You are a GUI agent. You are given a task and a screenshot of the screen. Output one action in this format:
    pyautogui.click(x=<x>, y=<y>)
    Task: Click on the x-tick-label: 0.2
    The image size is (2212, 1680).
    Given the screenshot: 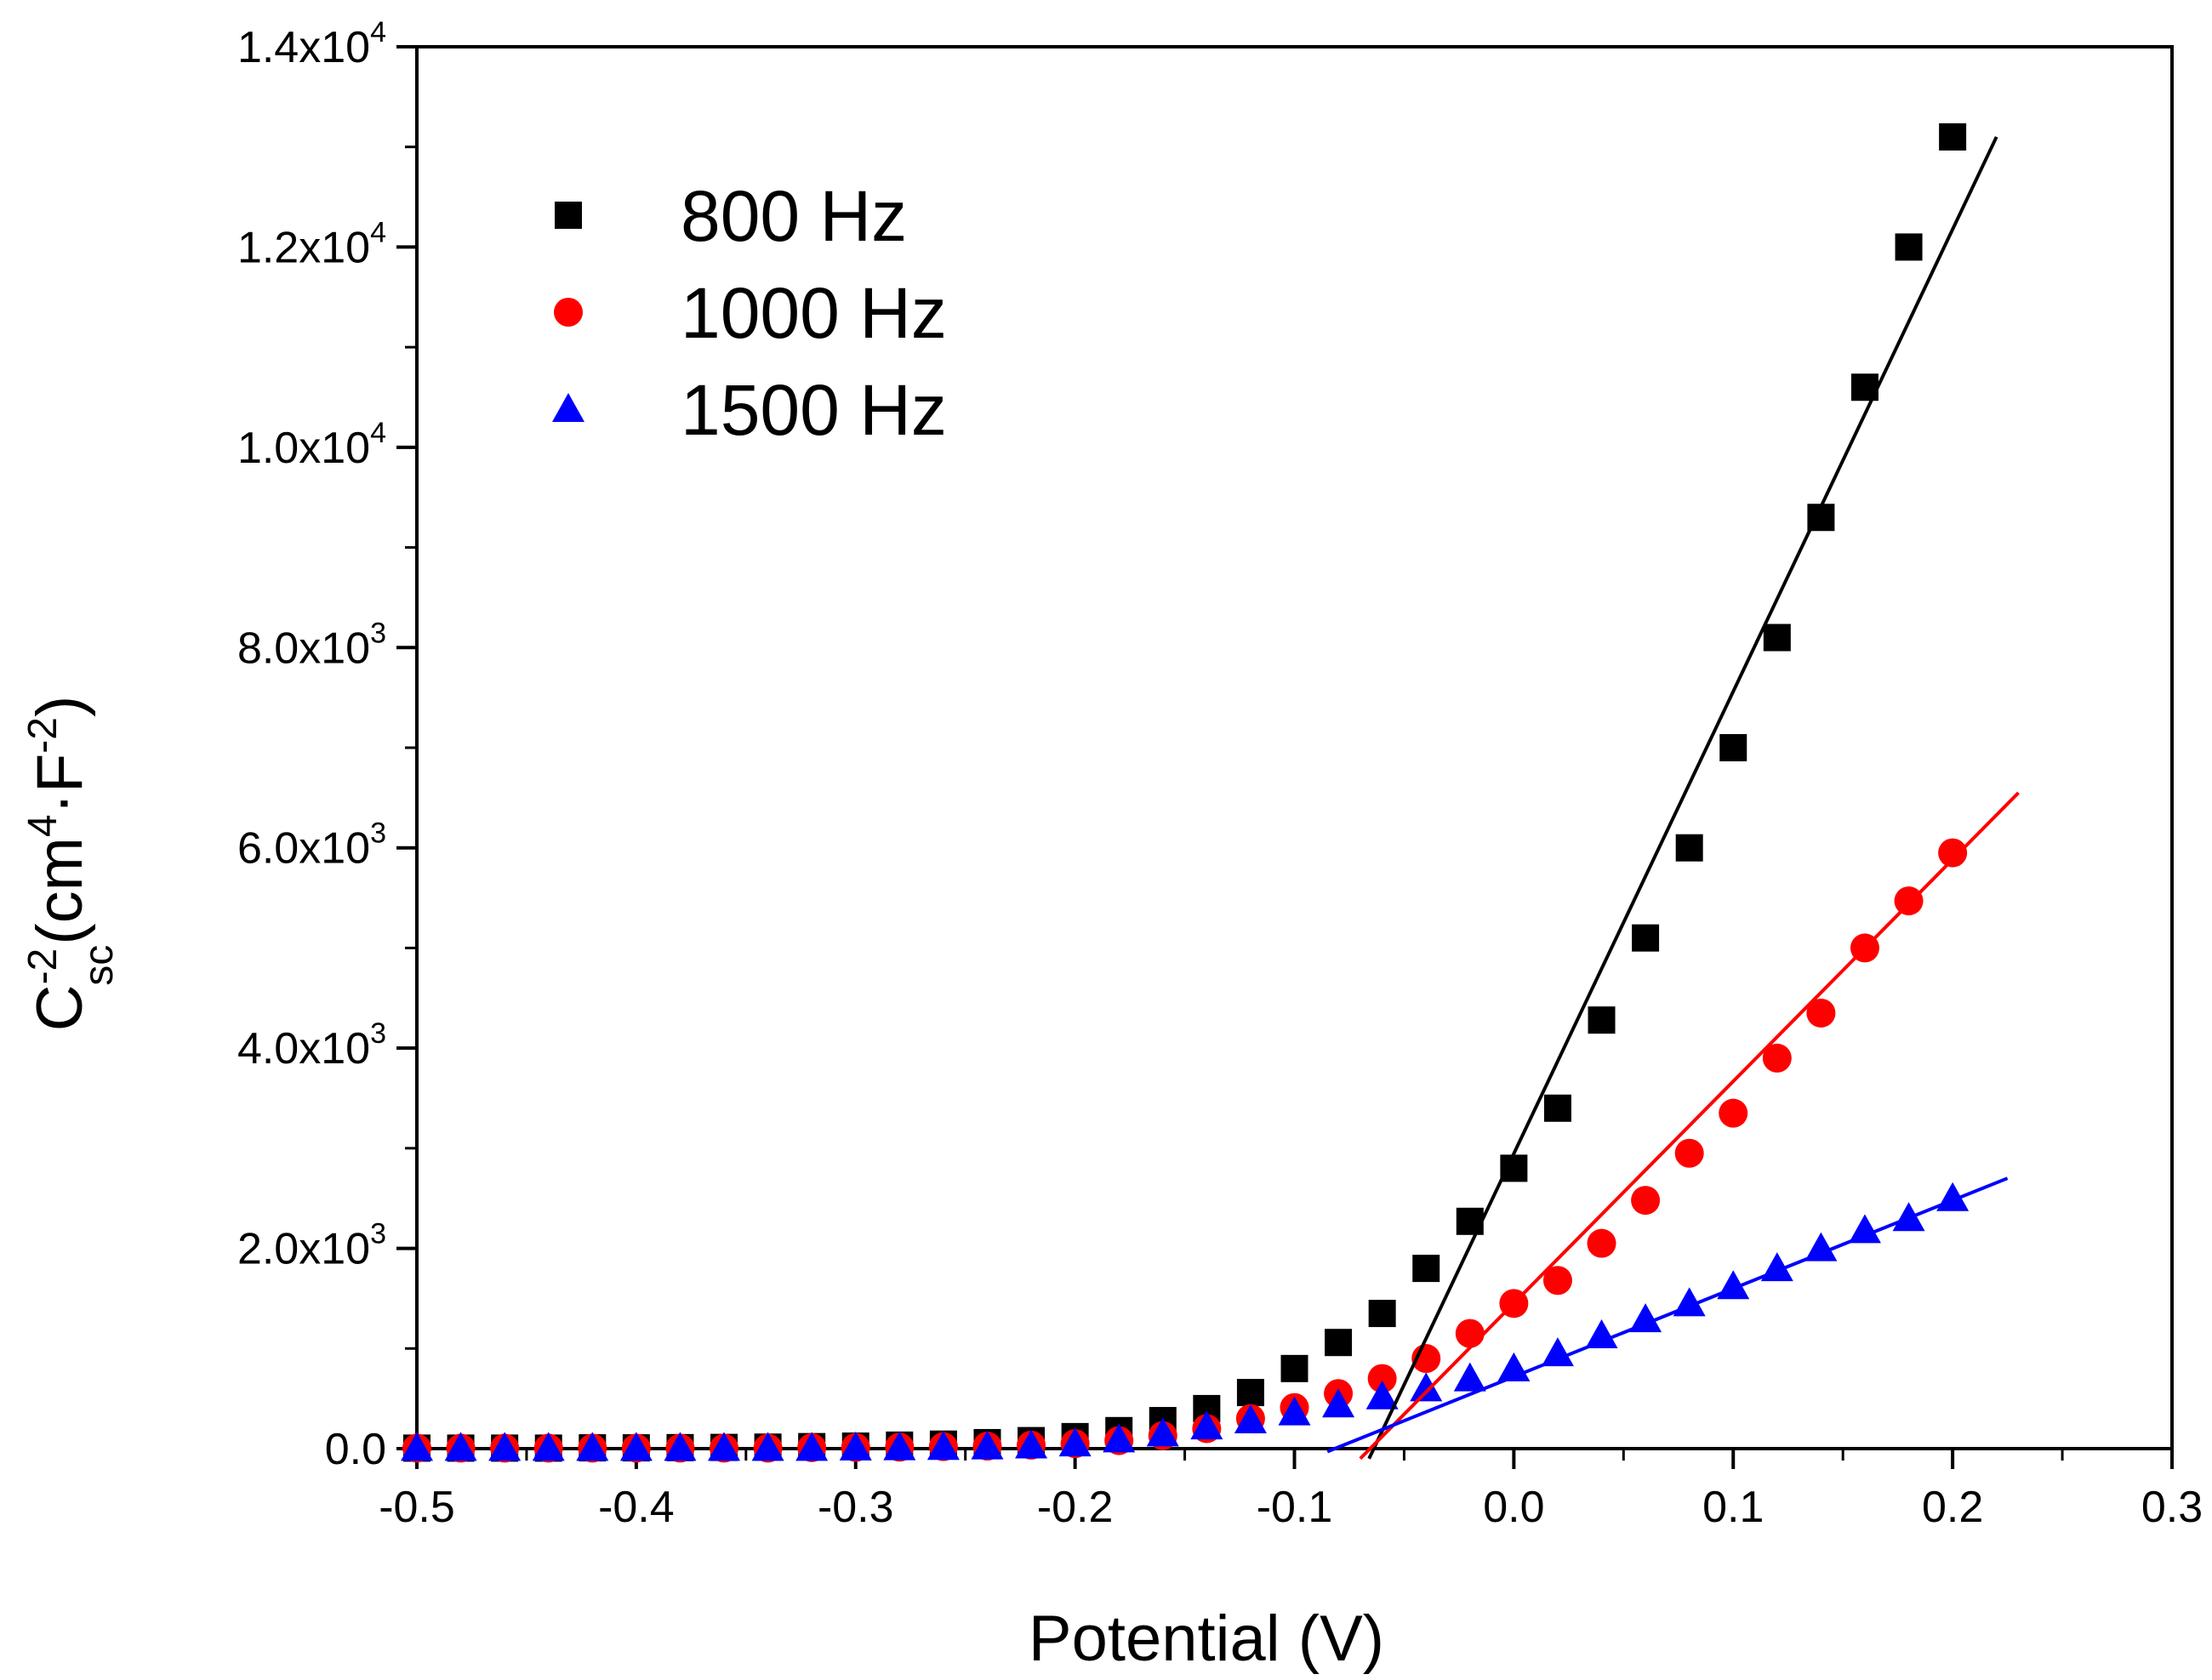 What is the action you would take?
    pyautogui.click(x=1952, y=1507)
    